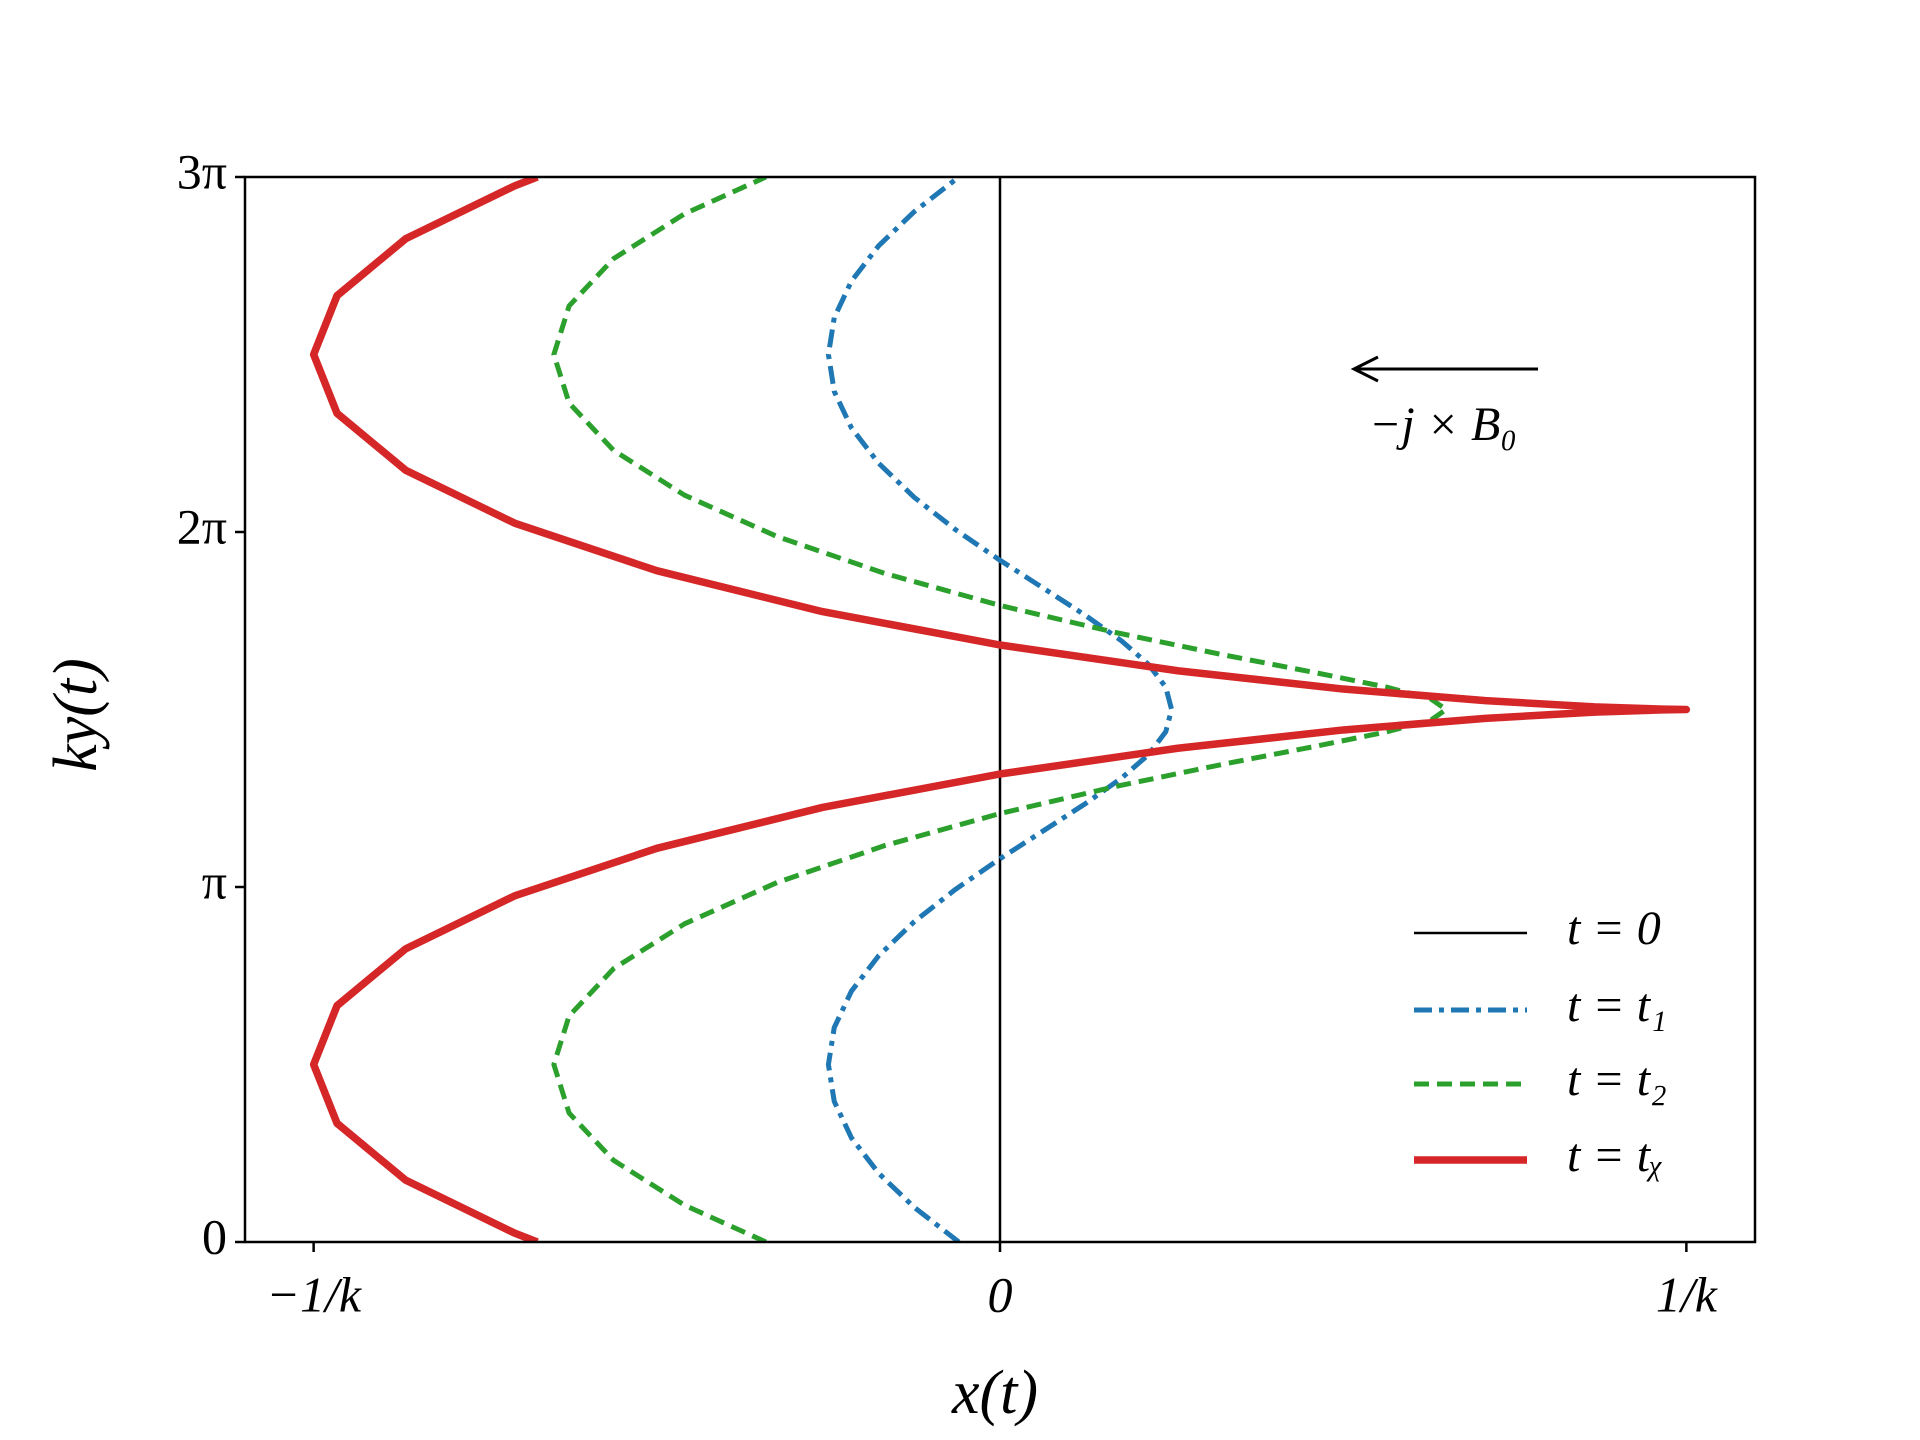  What do you see at coordinates (202, 171) in the screenshot?
I see `y-tick-label: 3π` at bounding box center [202, 171].